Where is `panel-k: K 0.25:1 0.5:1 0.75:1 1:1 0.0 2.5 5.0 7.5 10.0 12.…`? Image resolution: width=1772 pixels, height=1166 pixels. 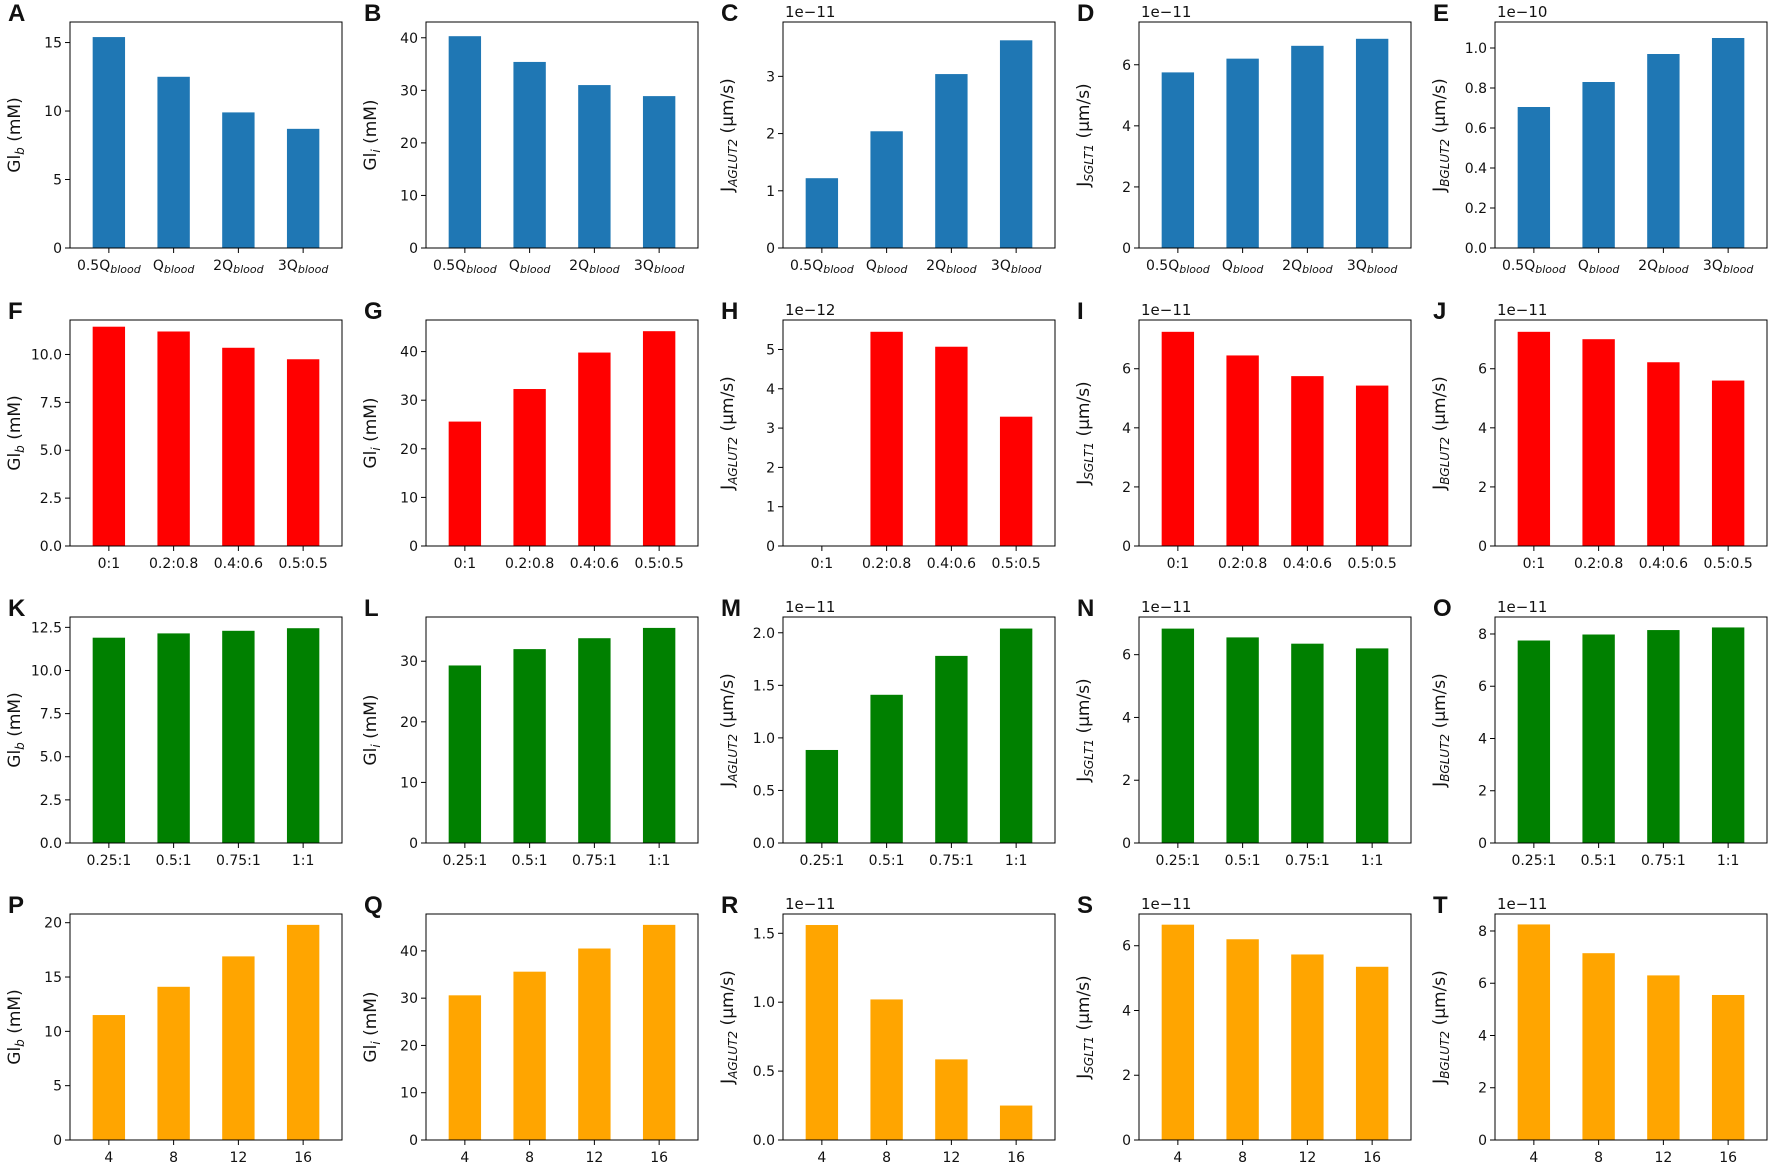
panel-k: K 0.25:1 0.5:1 0.75:1 1:1 0.0 2.5 5.0 7.5 10.0 12.… is located at coordinates (174, 732).